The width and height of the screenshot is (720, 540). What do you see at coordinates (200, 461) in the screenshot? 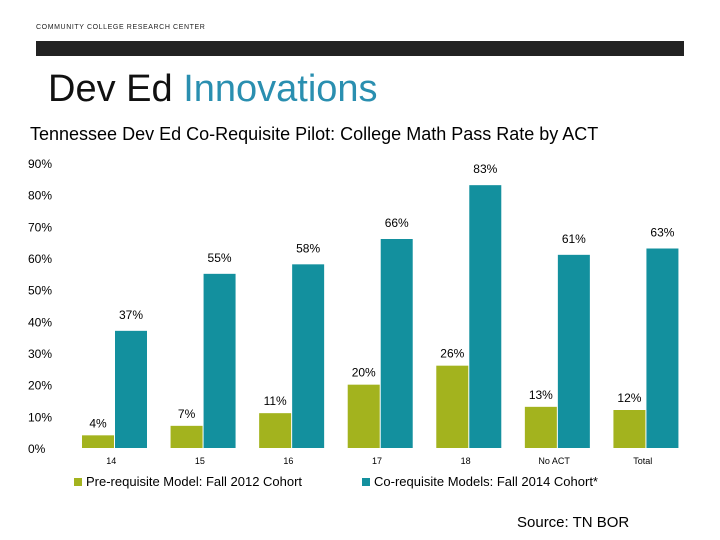
I see `x-tick-label: 15` at bounding box center [200, 461].